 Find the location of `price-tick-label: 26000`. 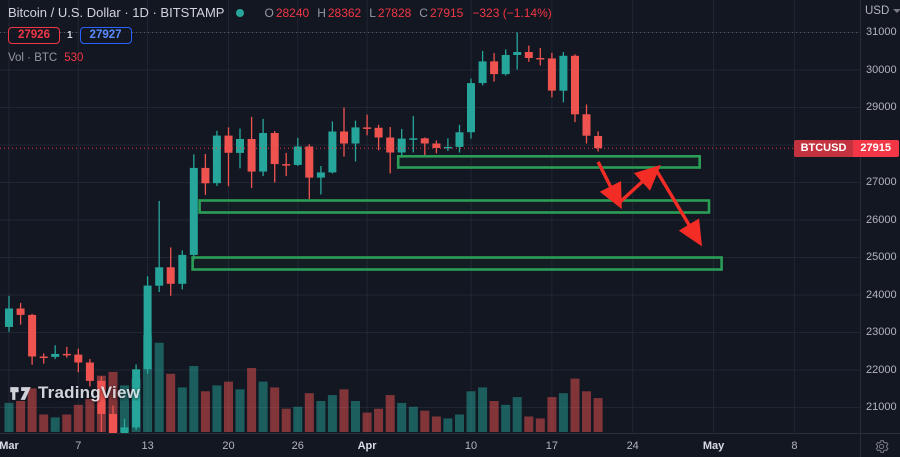

price-tick-label: 26000 is located at coordinates (881, 219).